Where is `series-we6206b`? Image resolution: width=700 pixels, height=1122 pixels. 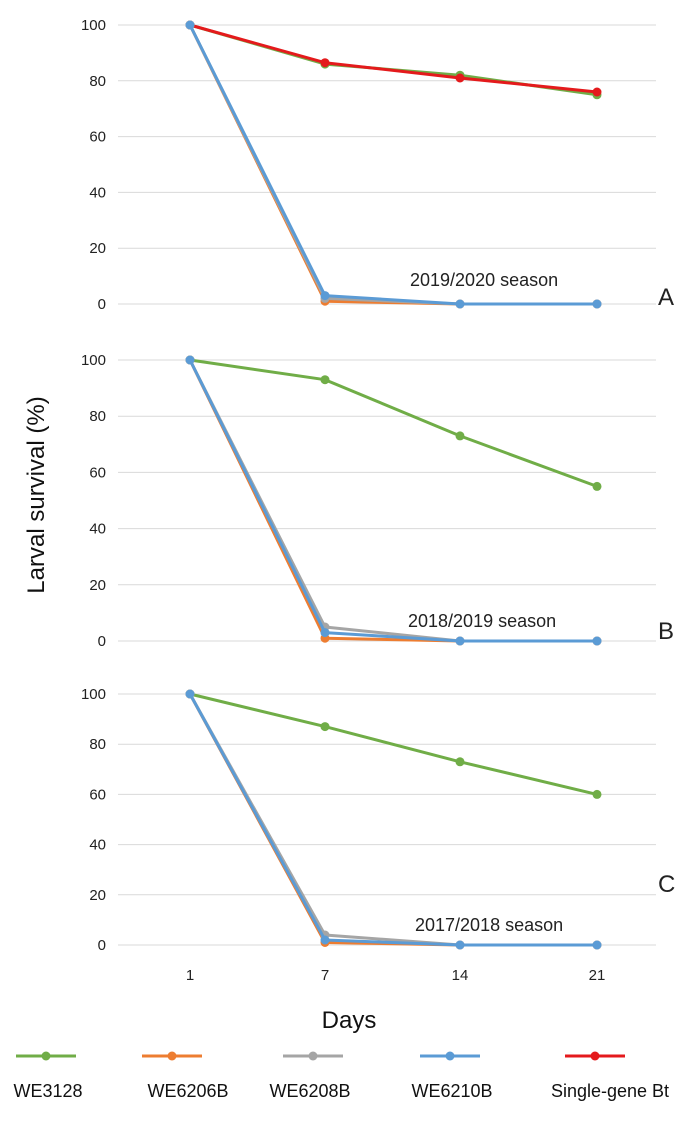 series-we6206b is located at coordinates (393, 819).